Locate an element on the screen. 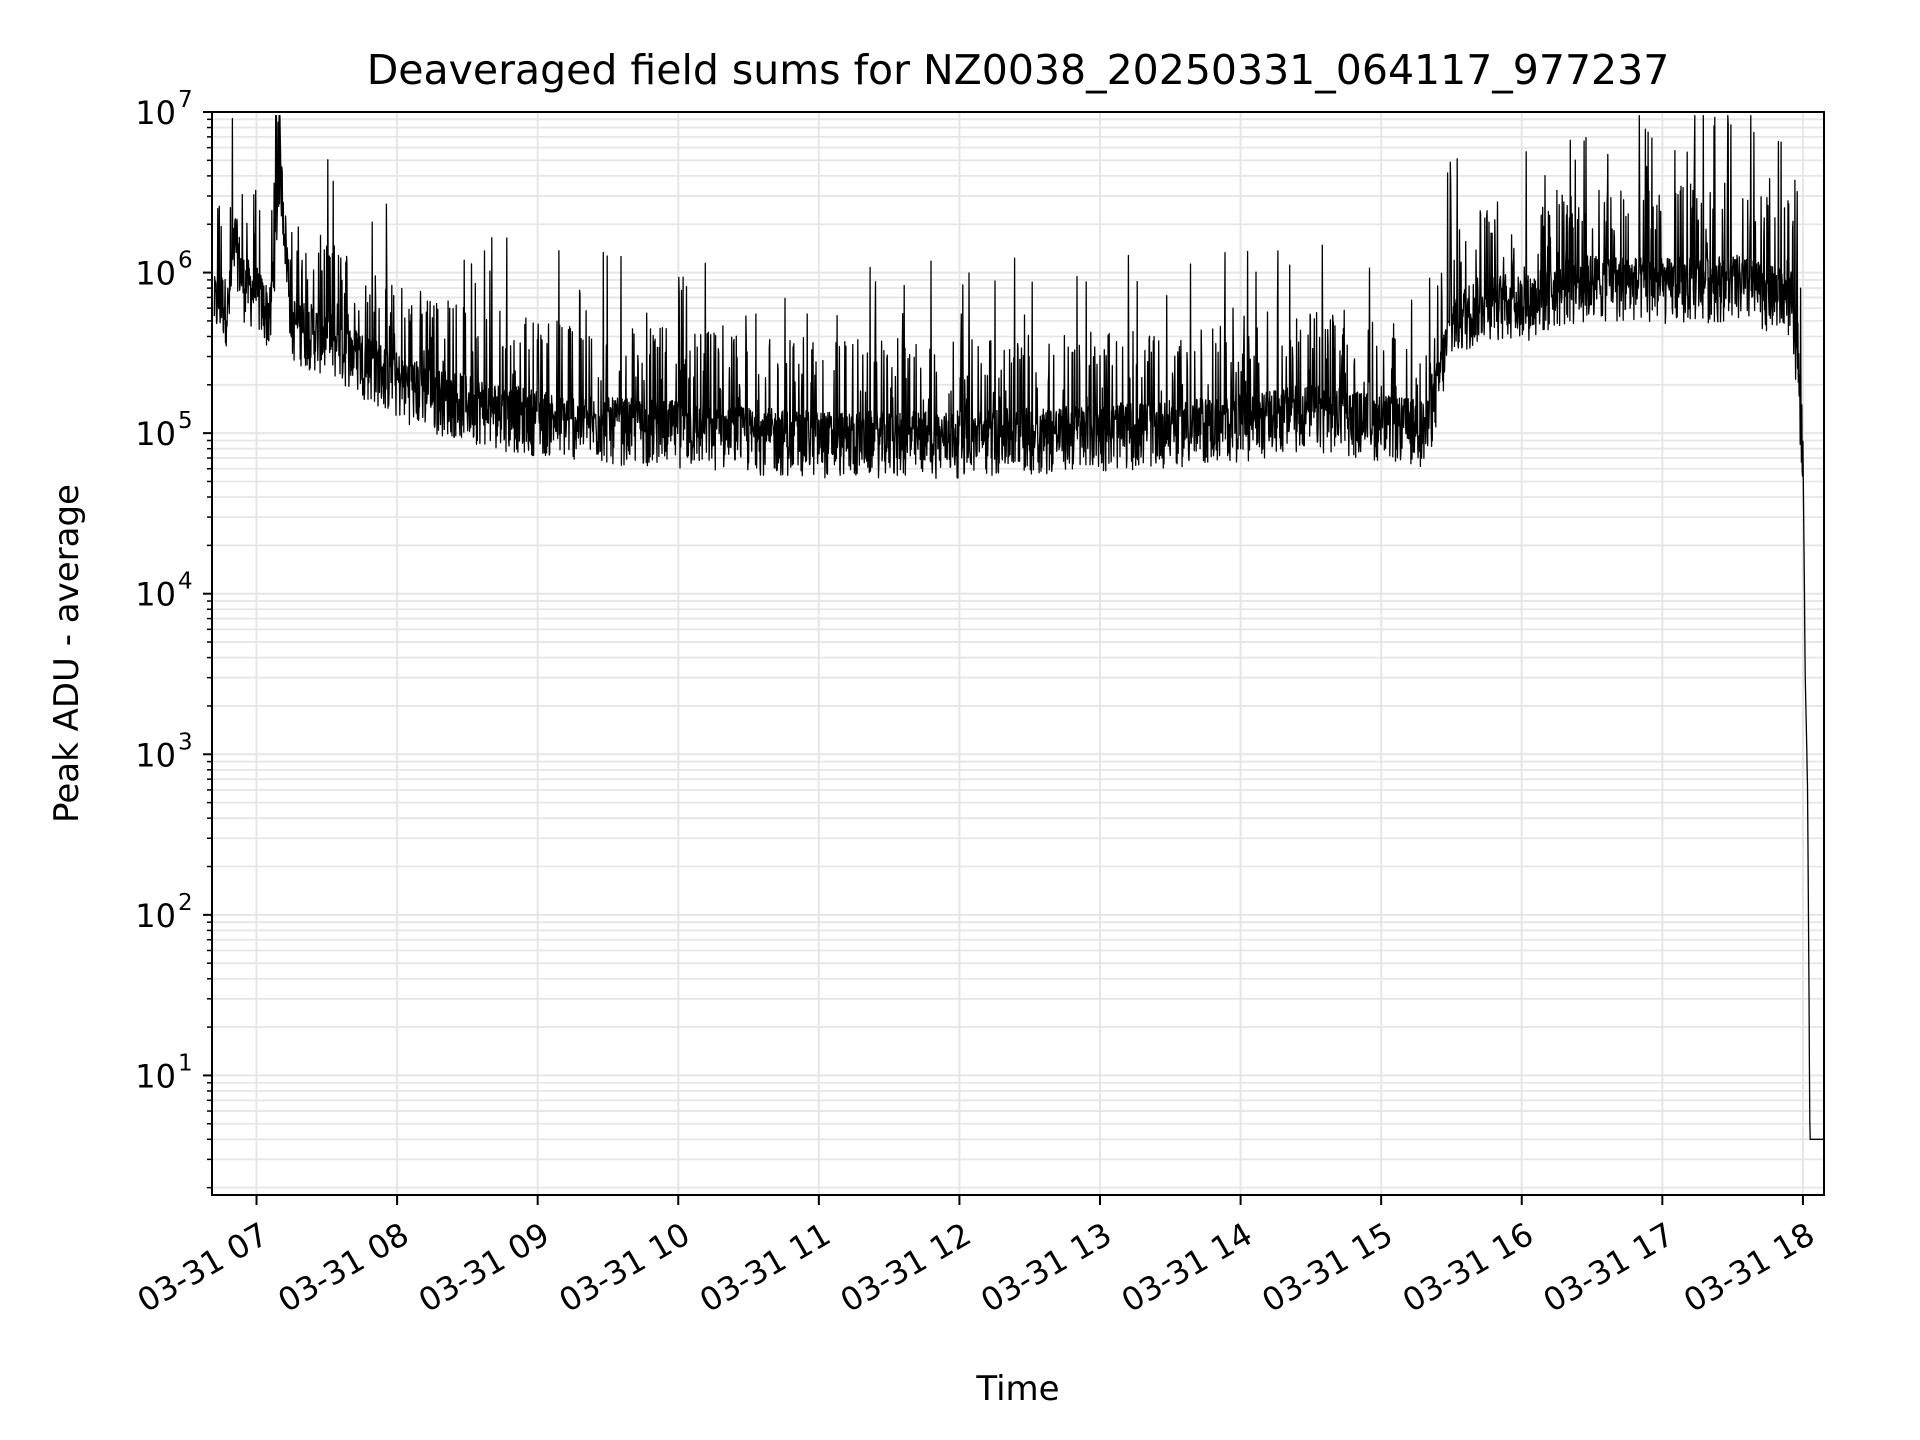 The image size is (1920, 1440). x-axis-title: Time is located at coordinates (1017, 1389).